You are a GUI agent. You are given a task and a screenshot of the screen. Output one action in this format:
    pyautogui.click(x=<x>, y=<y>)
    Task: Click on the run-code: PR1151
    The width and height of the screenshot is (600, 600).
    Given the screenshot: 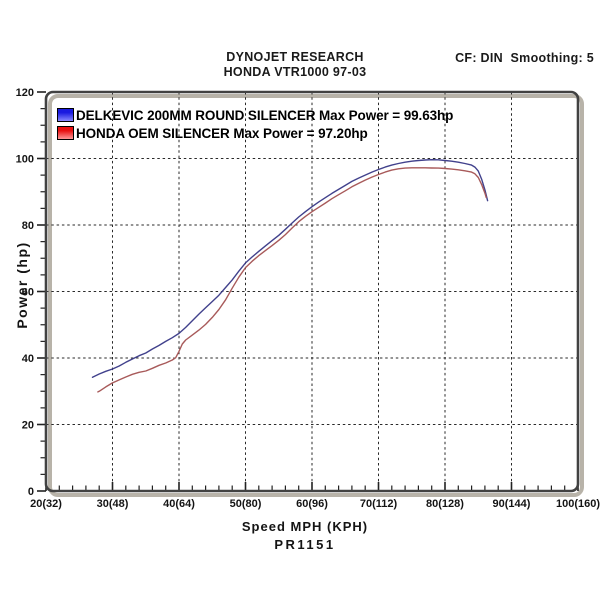 What is the action you would take?
    pyautogui.click(x=305, y=544)
    